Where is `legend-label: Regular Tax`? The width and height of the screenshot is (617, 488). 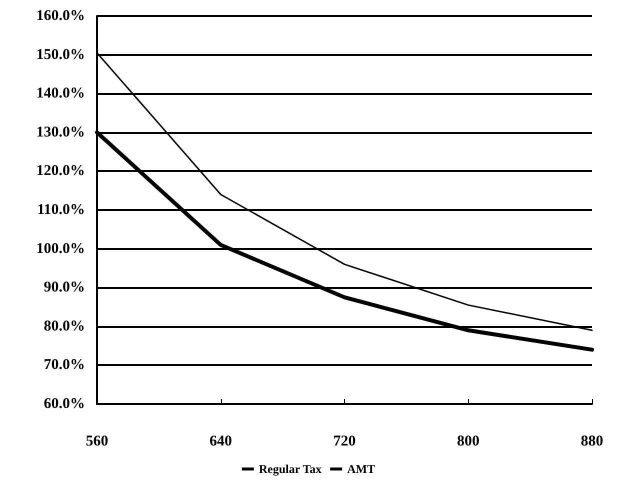
legend-label: Regular Tax is located at coordinates (290, 469).